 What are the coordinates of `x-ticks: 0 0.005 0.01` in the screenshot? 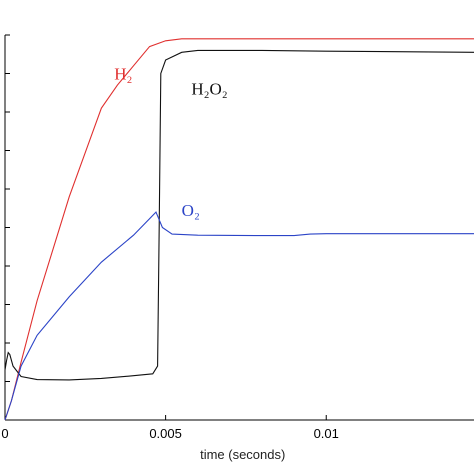 It's located at (170, 428).